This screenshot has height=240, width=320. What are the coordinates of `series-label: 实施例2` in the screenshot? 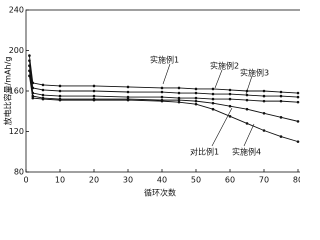 It's located at (224, 66).